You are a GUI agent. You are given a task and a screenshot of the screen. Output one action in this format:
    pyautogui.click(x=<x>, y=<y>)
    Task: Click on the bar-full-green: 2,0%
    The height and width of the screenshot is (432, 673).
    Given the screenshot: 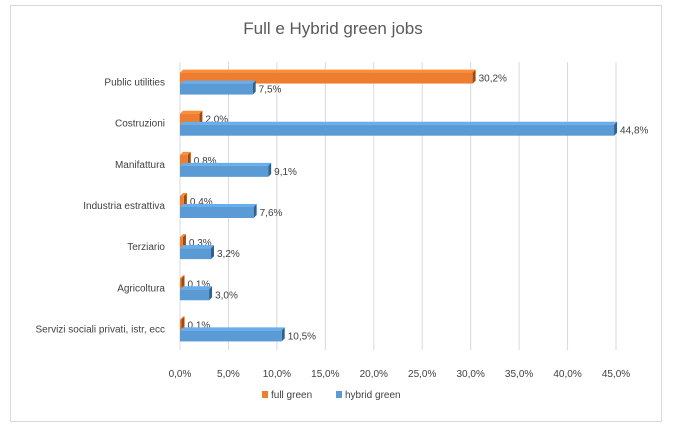 What is the action you would take?
    pyautogui.click(x=204, y=118)
    